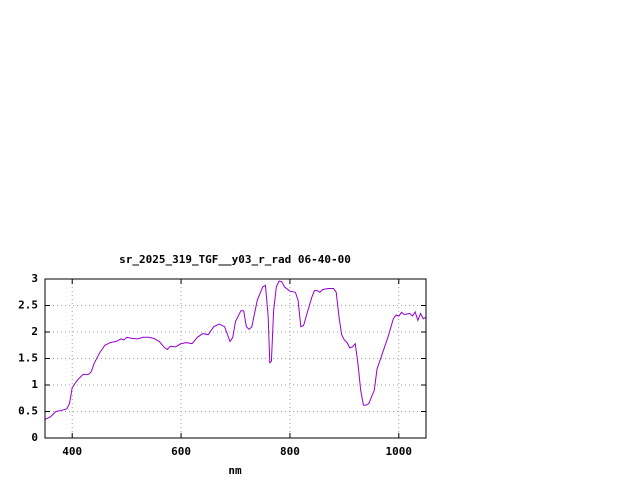 The height and width of the screenshot is (480, 640). What do you see at coordinates (34, 384) in the screenshot?
I see `y-tick-label: 1` at bounding box center [34, 384].